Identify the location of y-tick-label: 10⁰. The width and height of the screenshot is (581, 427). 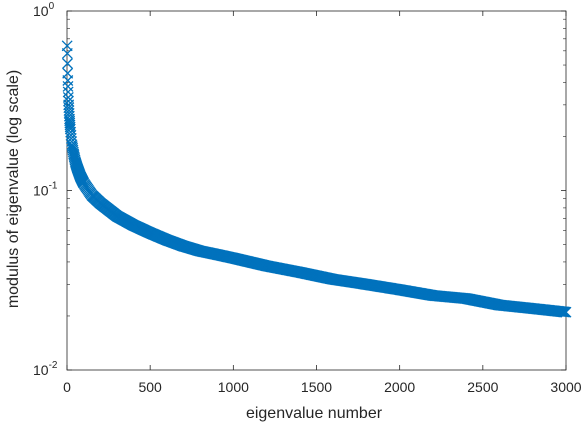
(44, 10).